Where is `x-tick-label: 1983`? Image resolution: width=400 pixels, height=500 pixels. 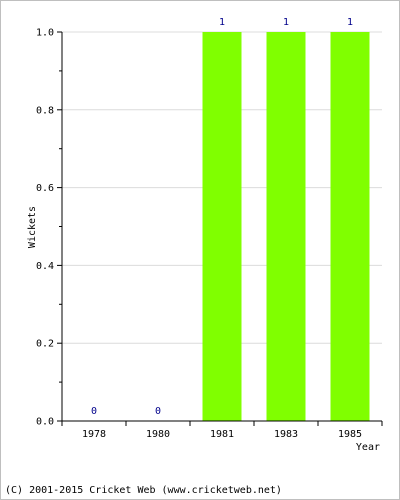
x-tick-label: 1983 is located at coordinates (286, 434).